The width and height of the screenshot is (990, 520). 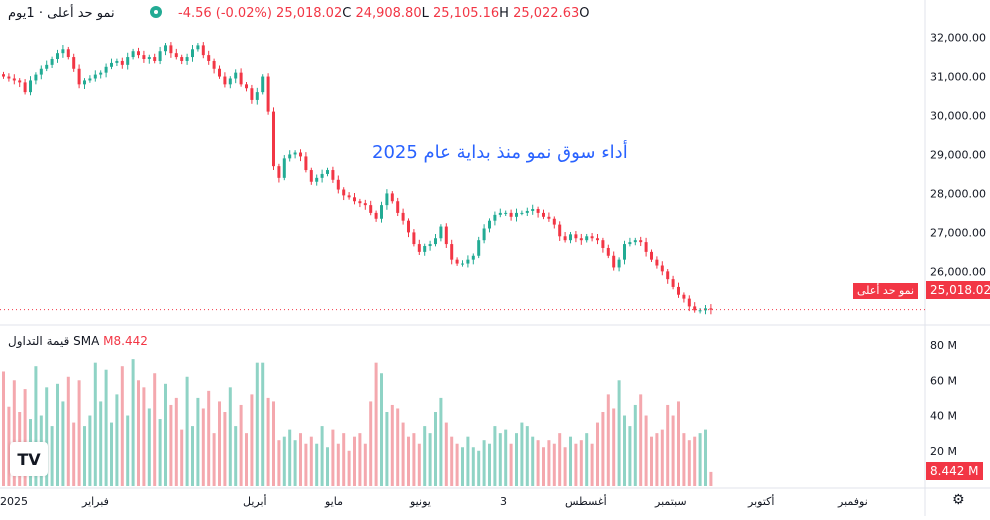 I want to click on market-status-indicator, so click(x=156, y=14).